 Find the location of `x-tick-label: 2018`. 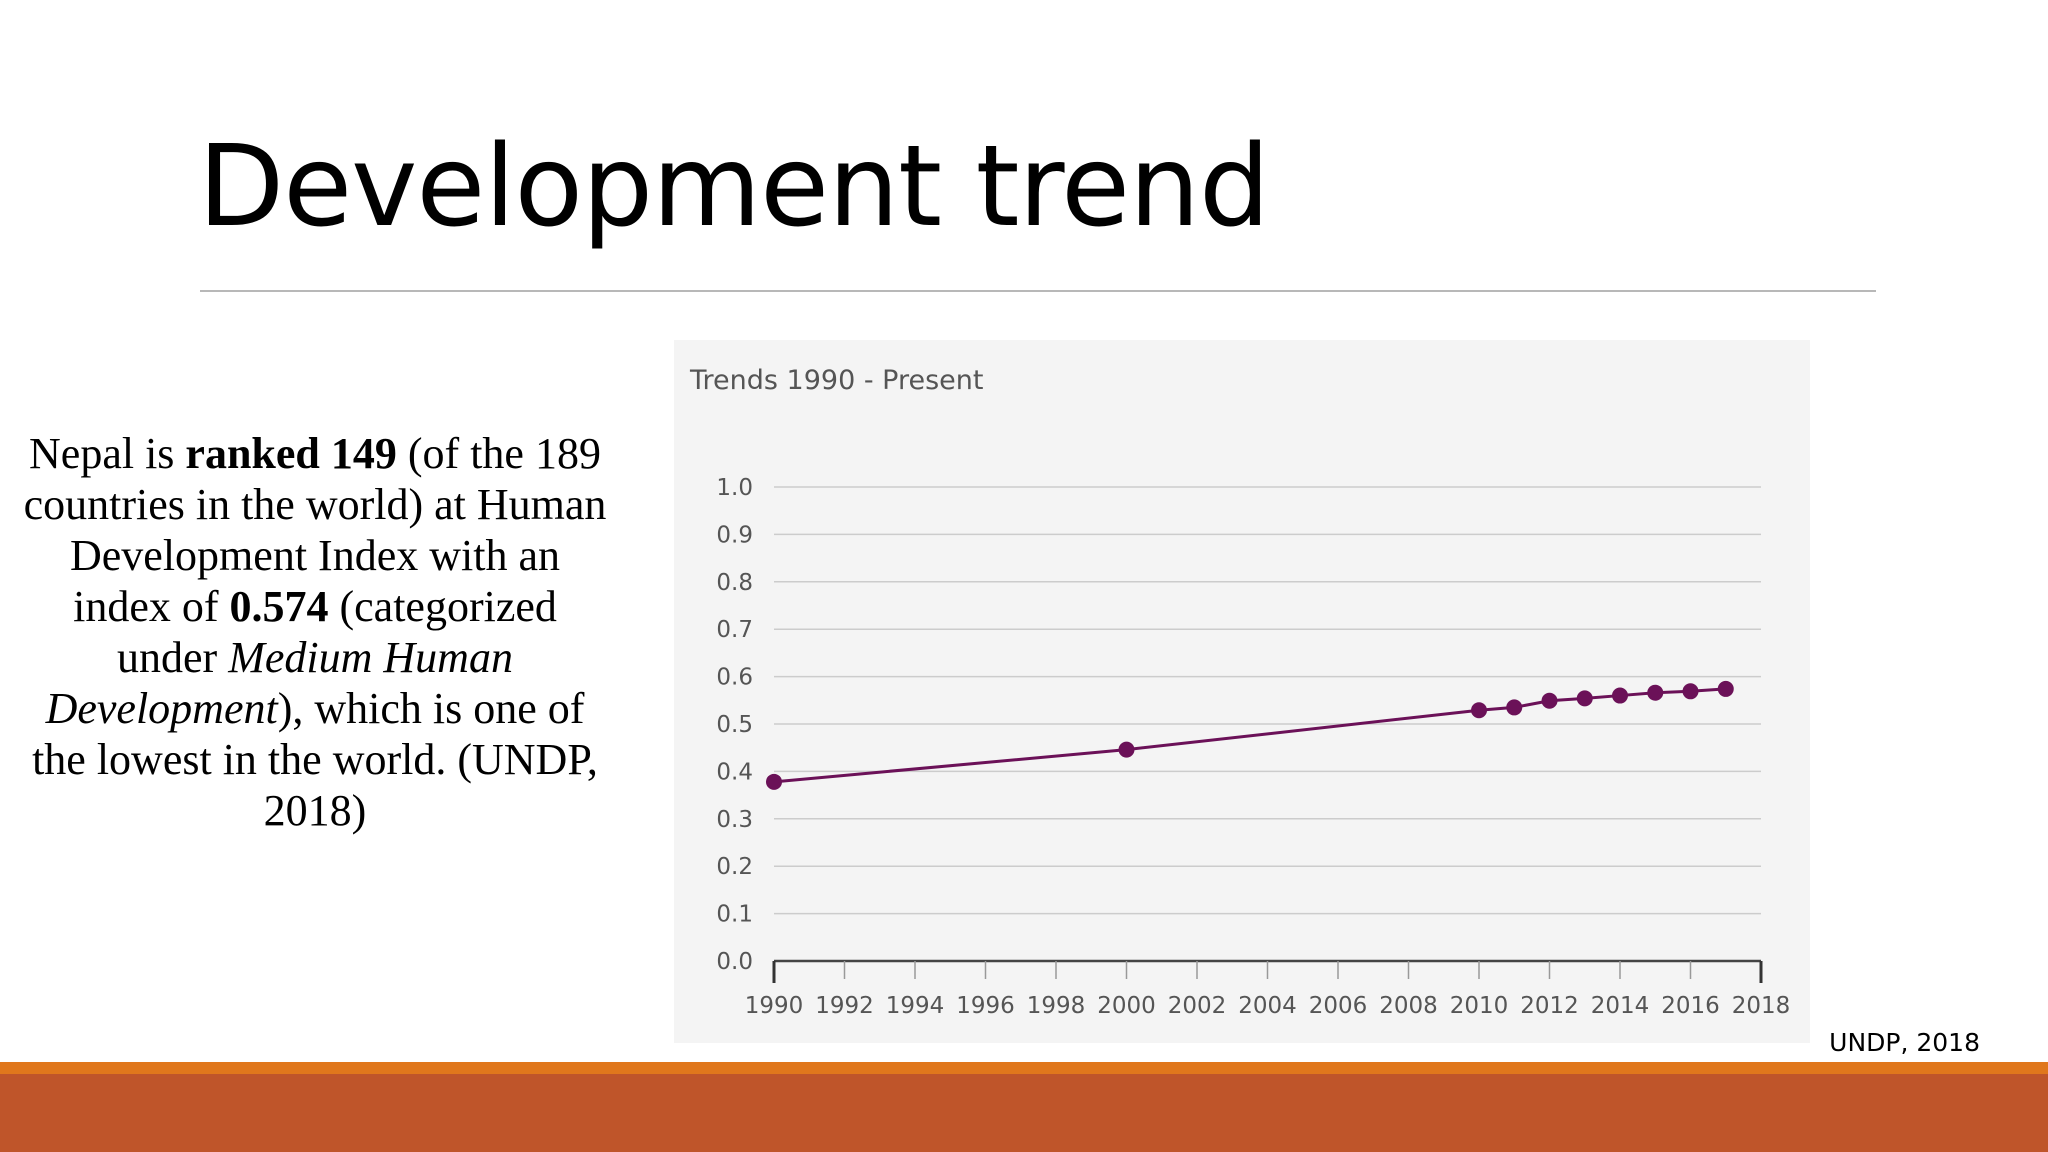

x-tick-label: 2018 is located at coordinates (1761, 1006).